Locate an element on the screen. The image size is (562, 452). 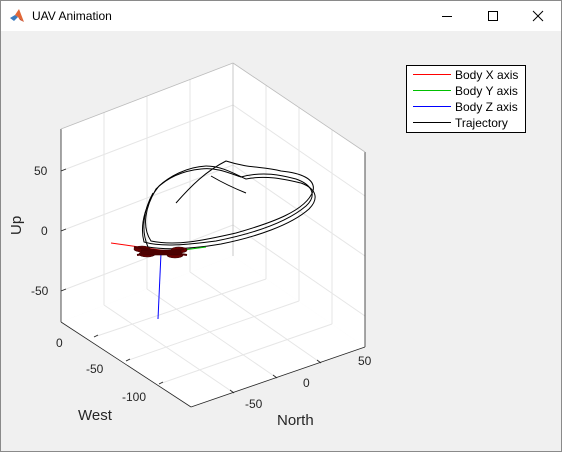
legend-label: Body X axis is located at coordinates (487, 75).